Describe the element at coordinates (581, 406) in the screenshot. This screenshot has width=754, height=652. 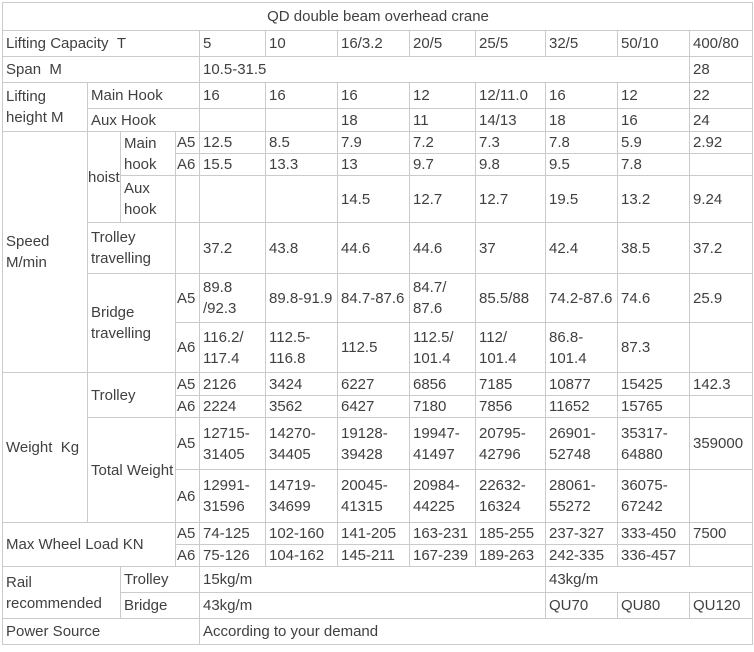
I see `value-cell: 11652` at that location.